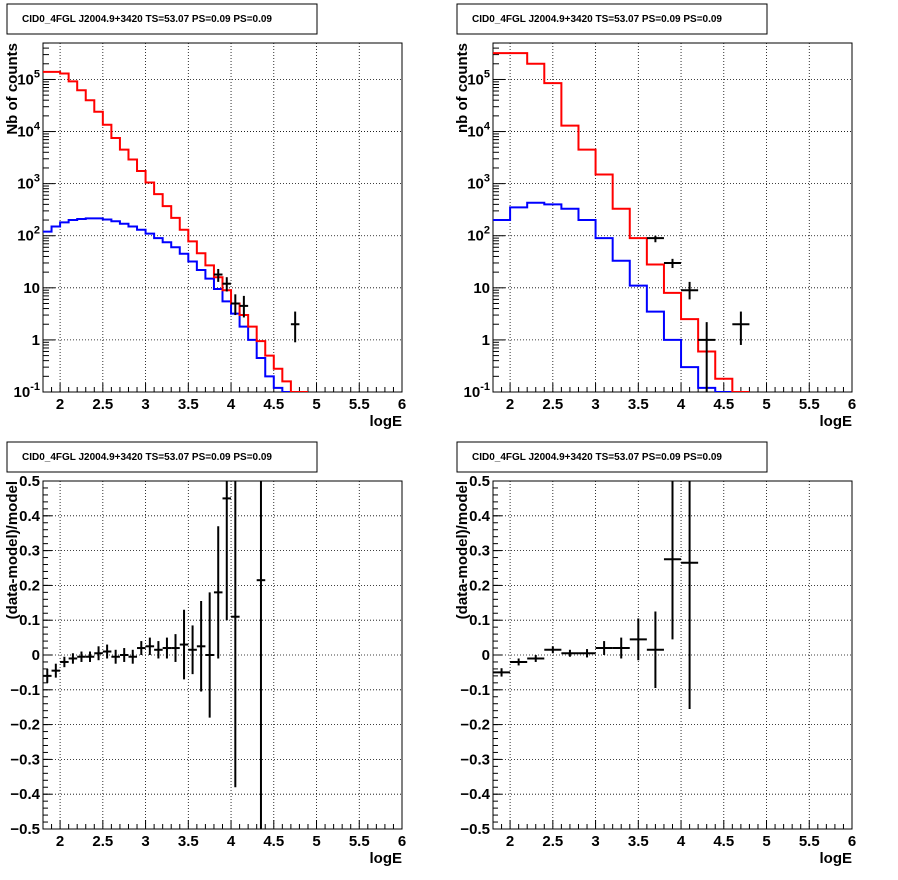 The width and height of the screenshot is (898, 880). I want to click on y-tick-label: −0.3, so click(25, 759).